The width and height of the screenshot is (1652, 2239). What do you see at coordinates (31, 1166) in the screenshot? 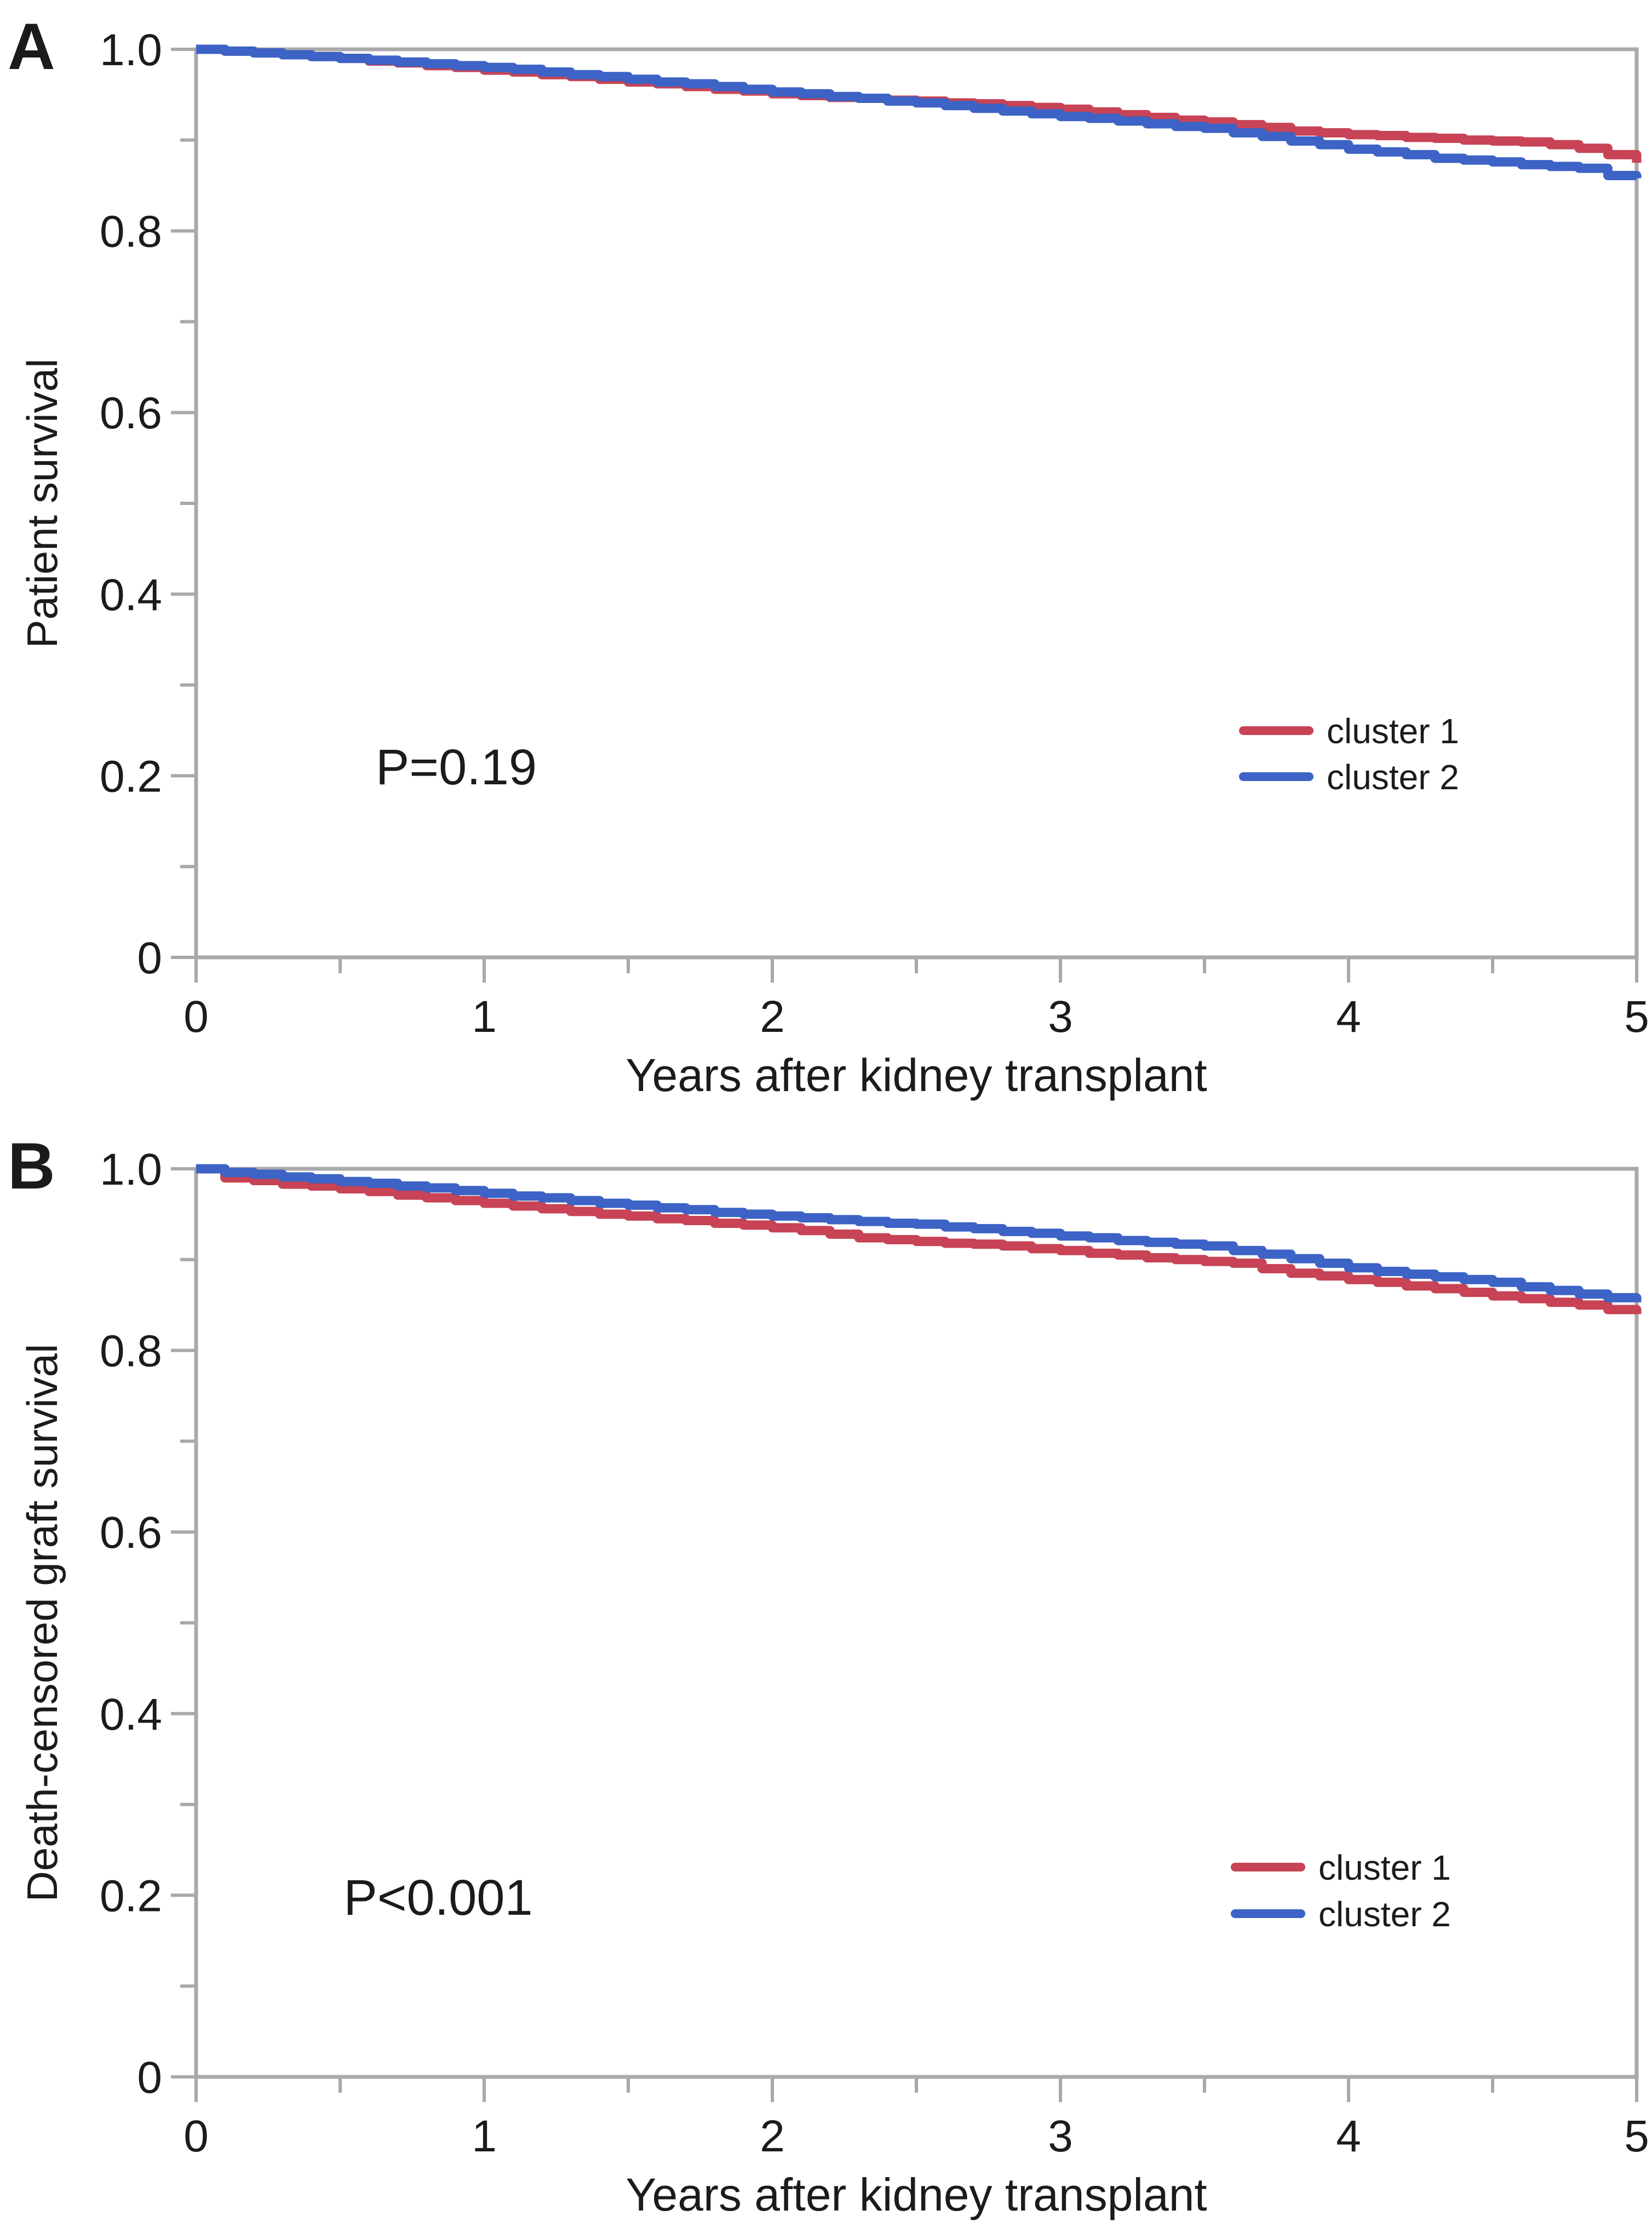
I see `panel-letter-B: B` at bounding box center [31, 1166].